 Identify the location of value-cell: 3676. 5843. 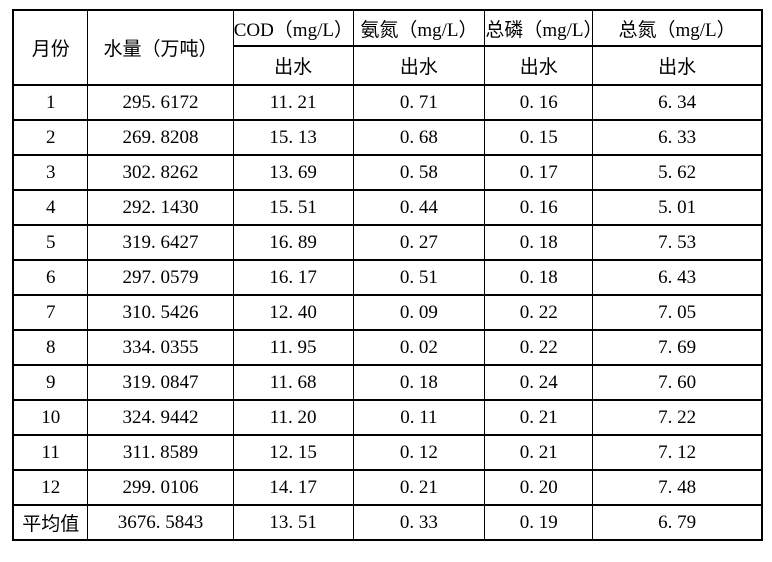
(160, 522).